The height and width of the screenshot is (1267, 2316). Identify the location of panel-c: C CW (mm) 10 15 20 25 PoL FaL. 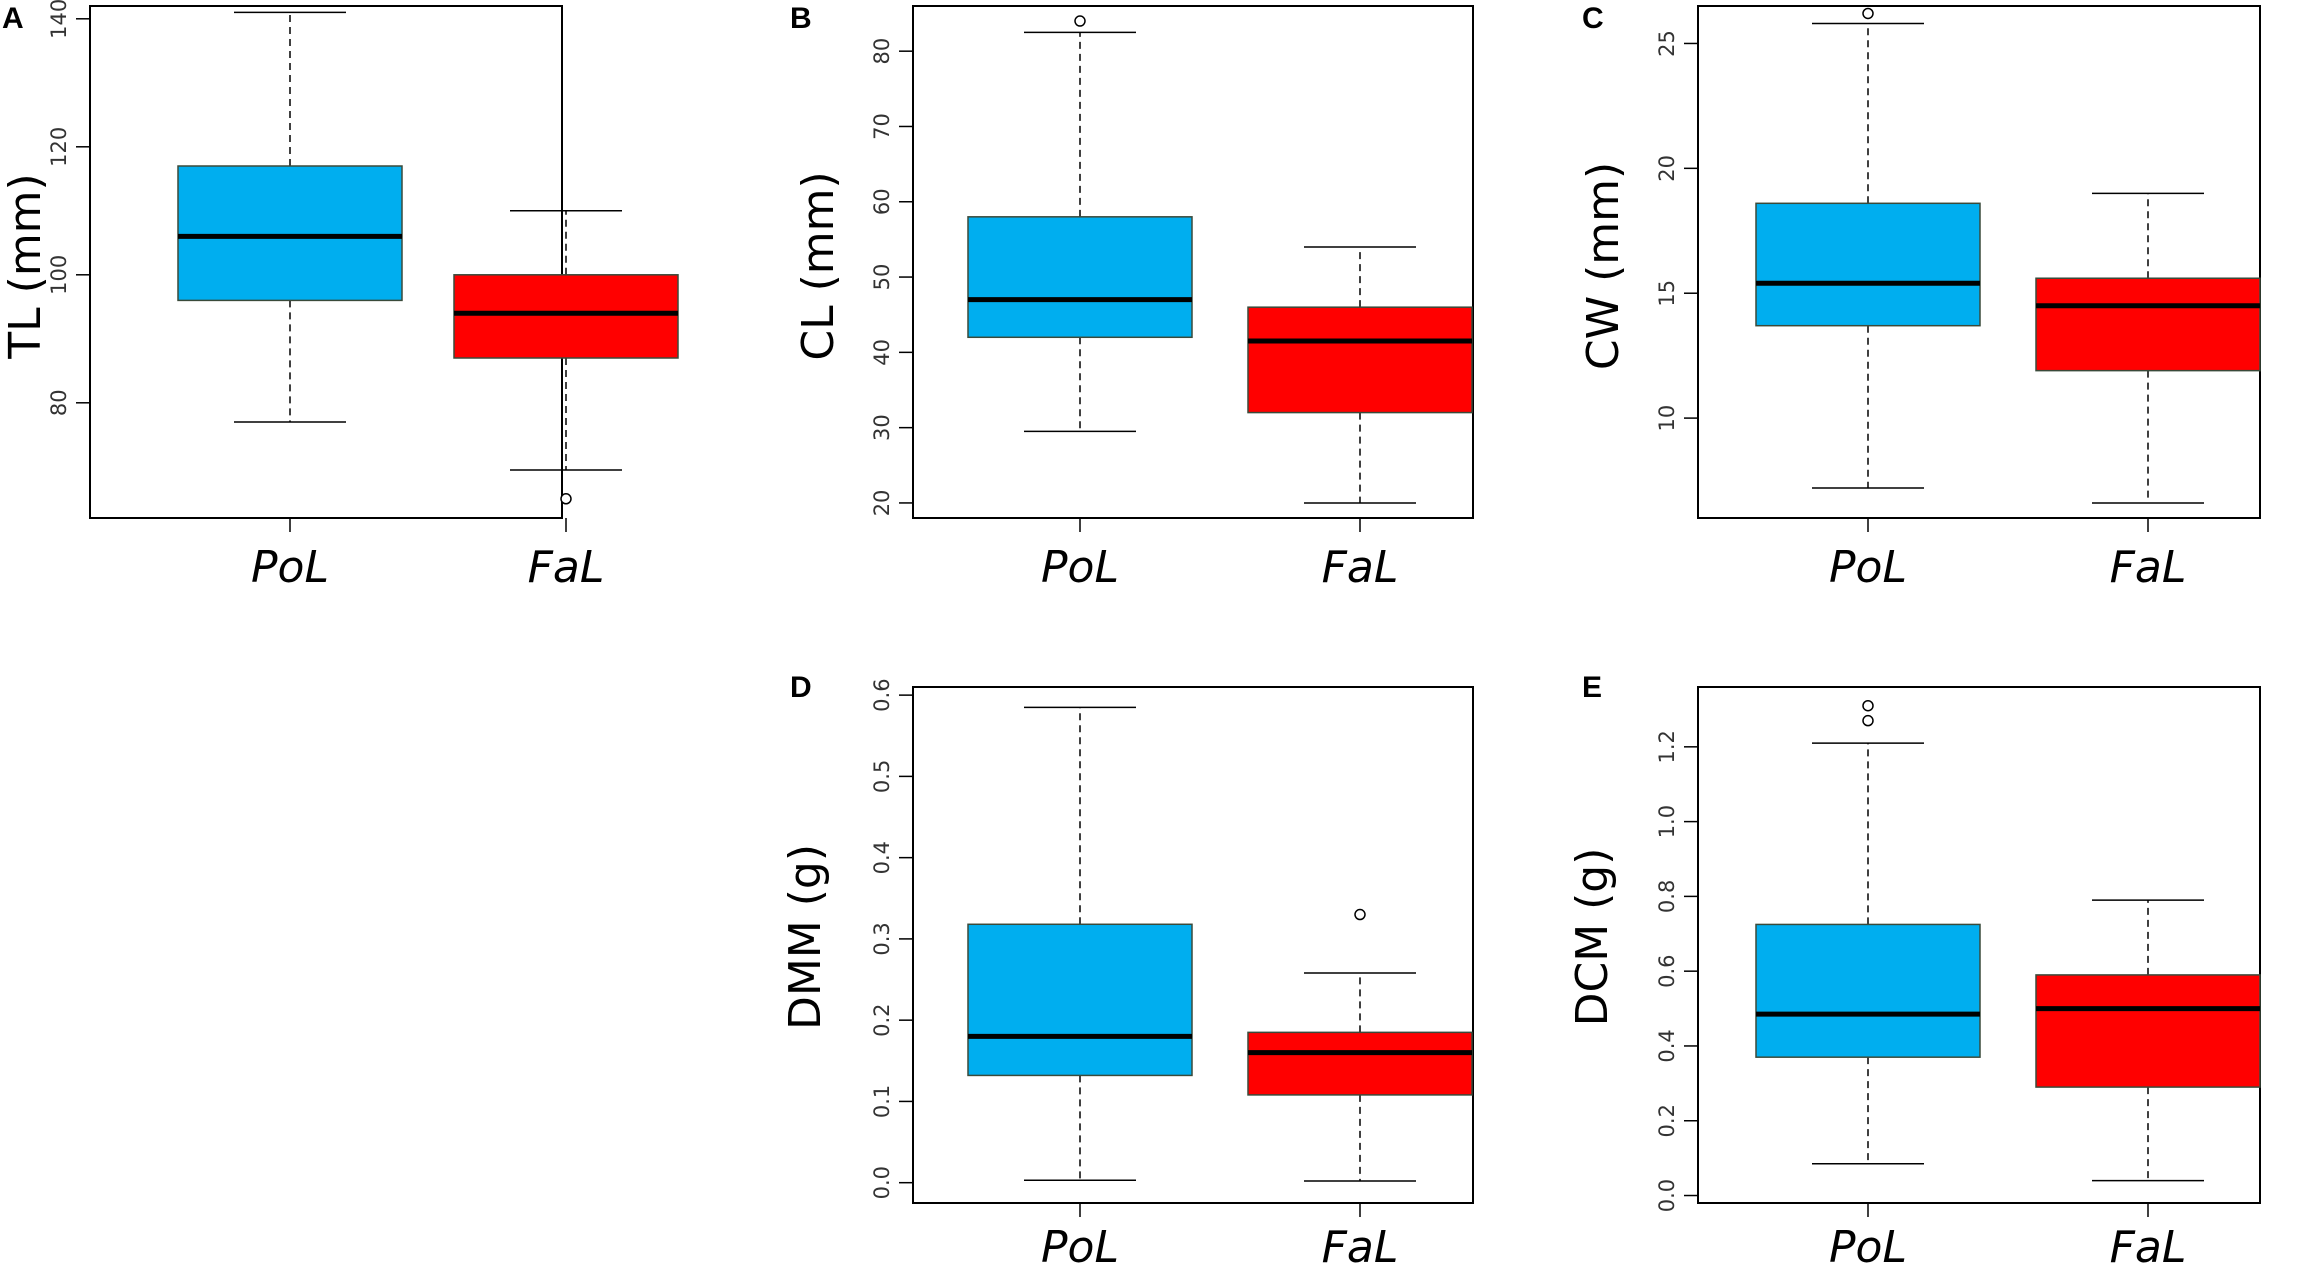
(1919, 297).